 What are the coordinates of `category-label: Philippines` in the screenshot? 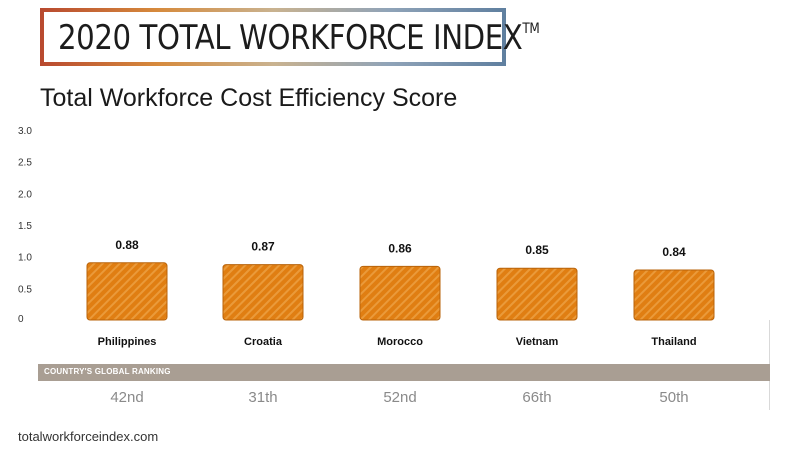 It's located at (127, 342).